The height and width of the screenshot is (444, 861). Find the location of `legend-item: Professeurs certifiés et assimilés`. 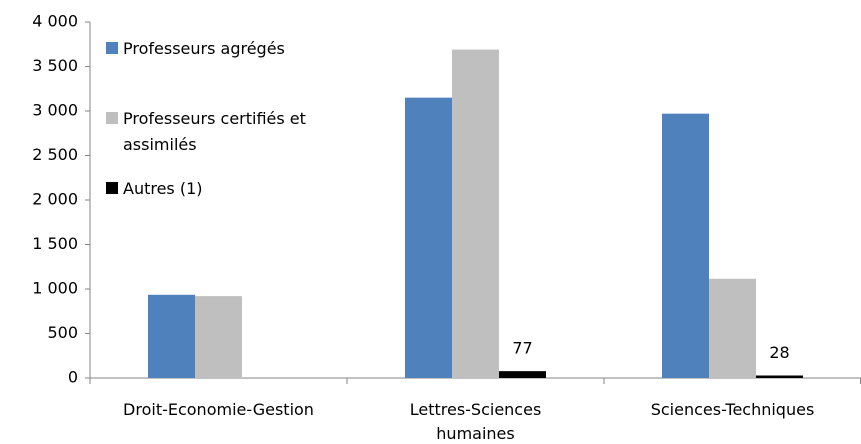

legend-item: Professeurs certifiés et assimilés is located at coordinates (219, 132).